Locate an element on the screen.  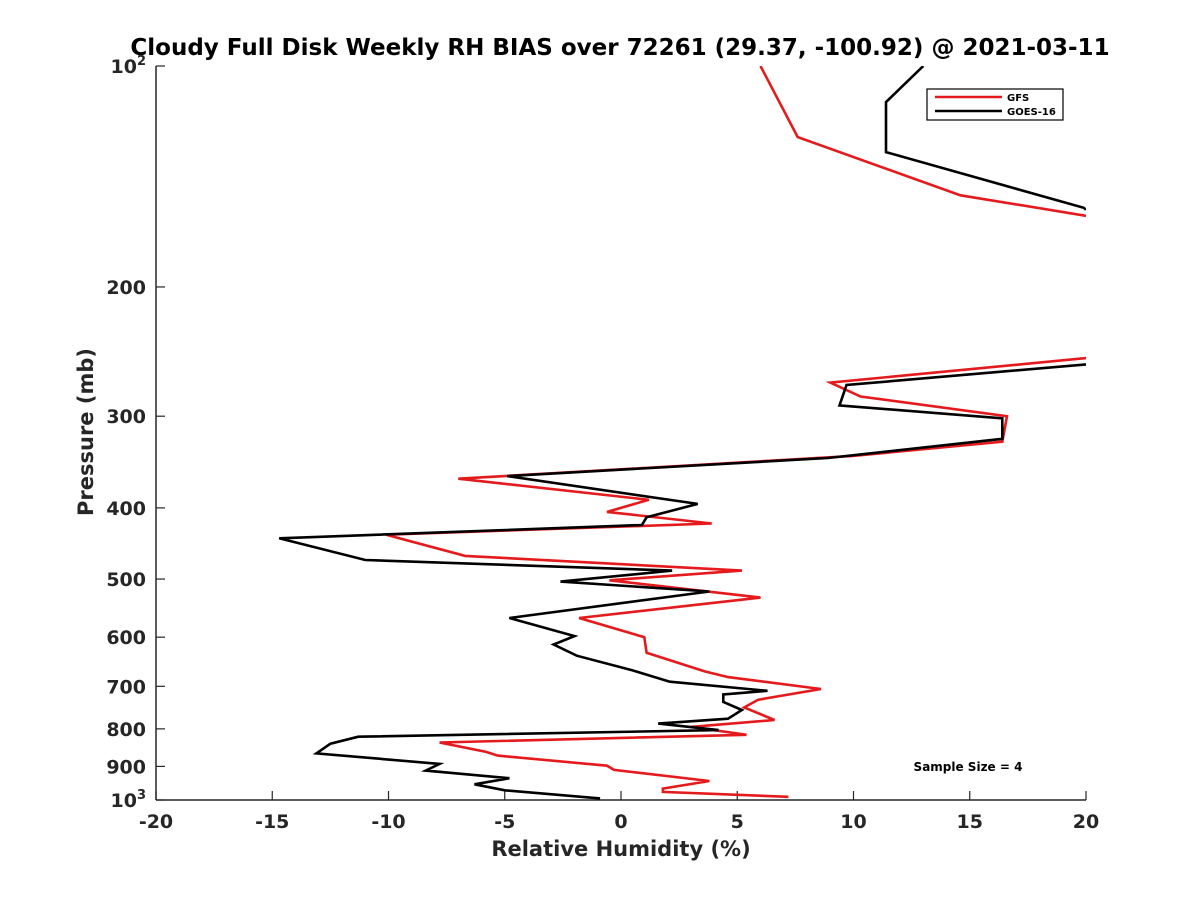
x-tick-label: 20 is located at coordinates (1086, 822).